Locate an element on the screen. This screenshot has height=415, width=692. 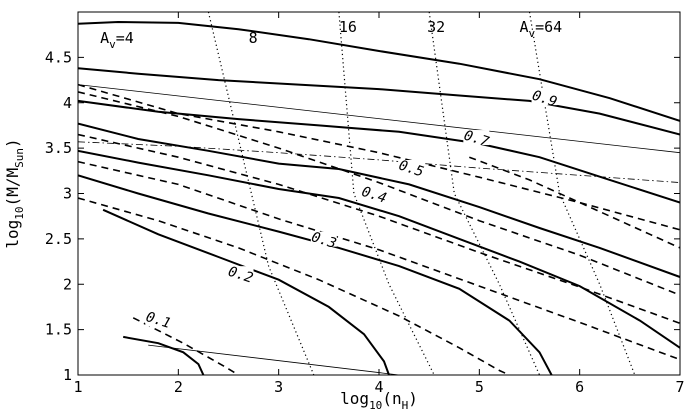
x-tick-label-3: 4 is located at coordinates (378, 387).